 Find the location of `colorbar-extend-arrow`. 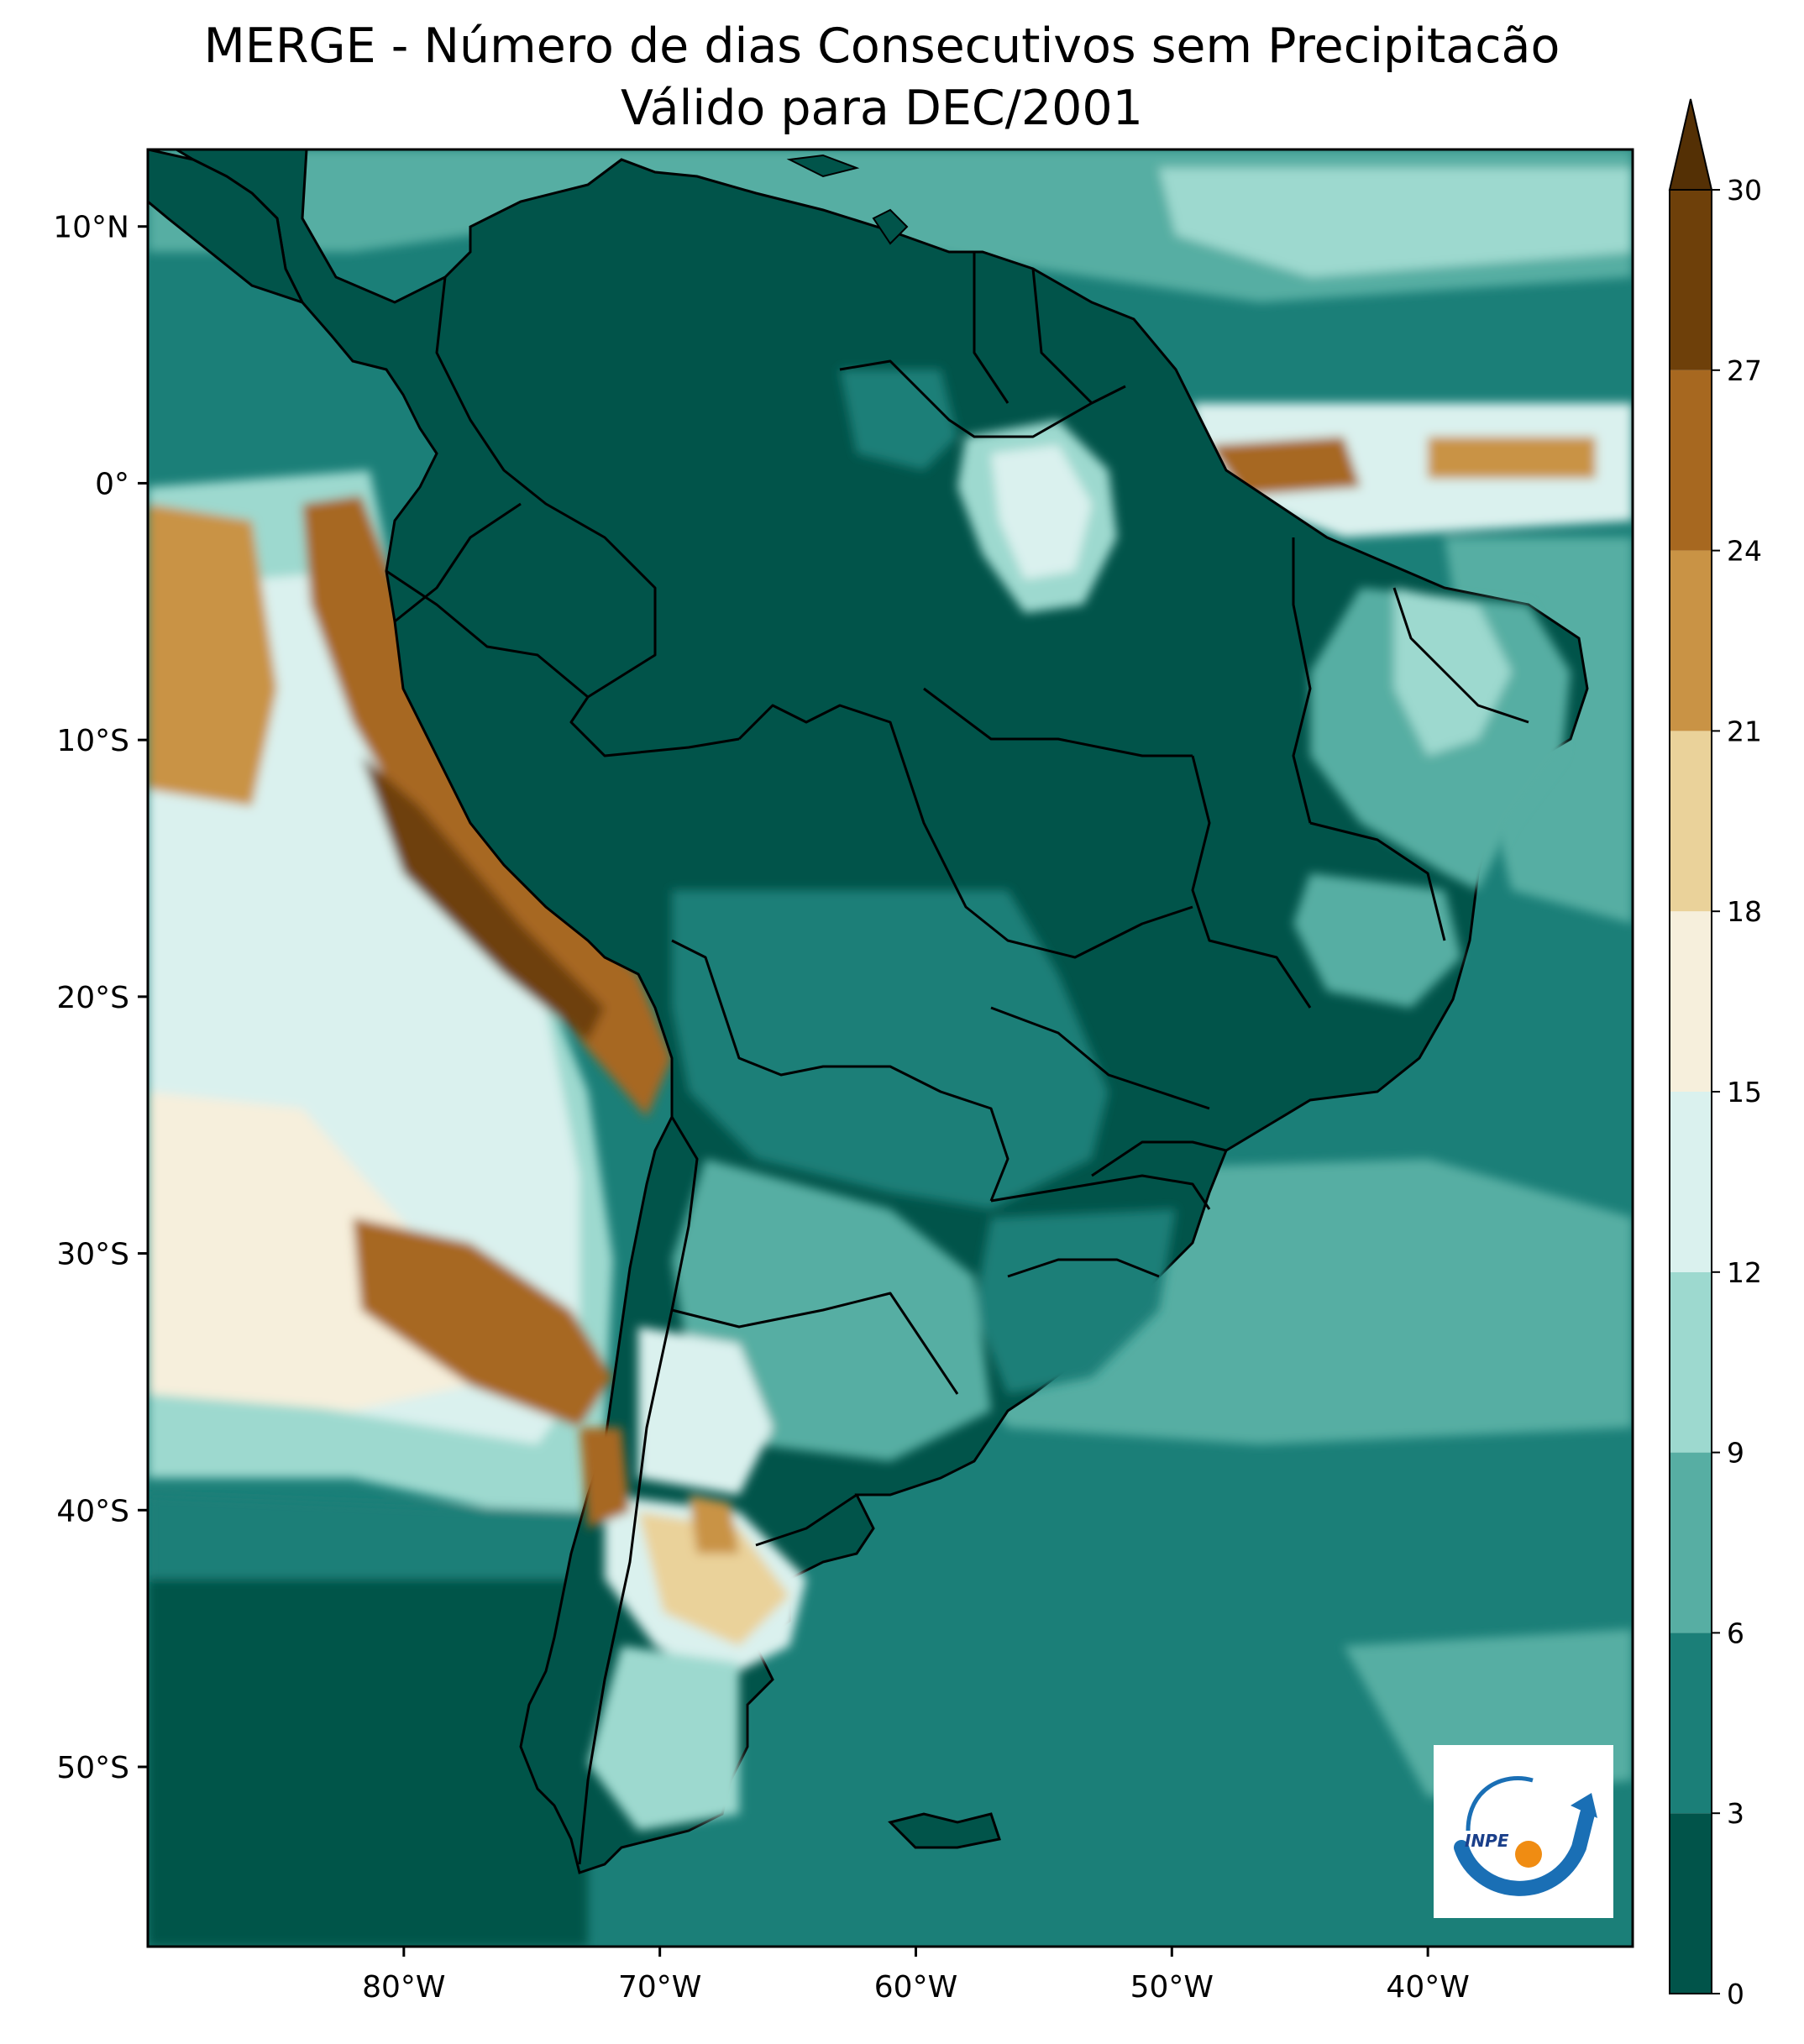

colorbar-extend-arrow is located at coordinates (1690, 144).